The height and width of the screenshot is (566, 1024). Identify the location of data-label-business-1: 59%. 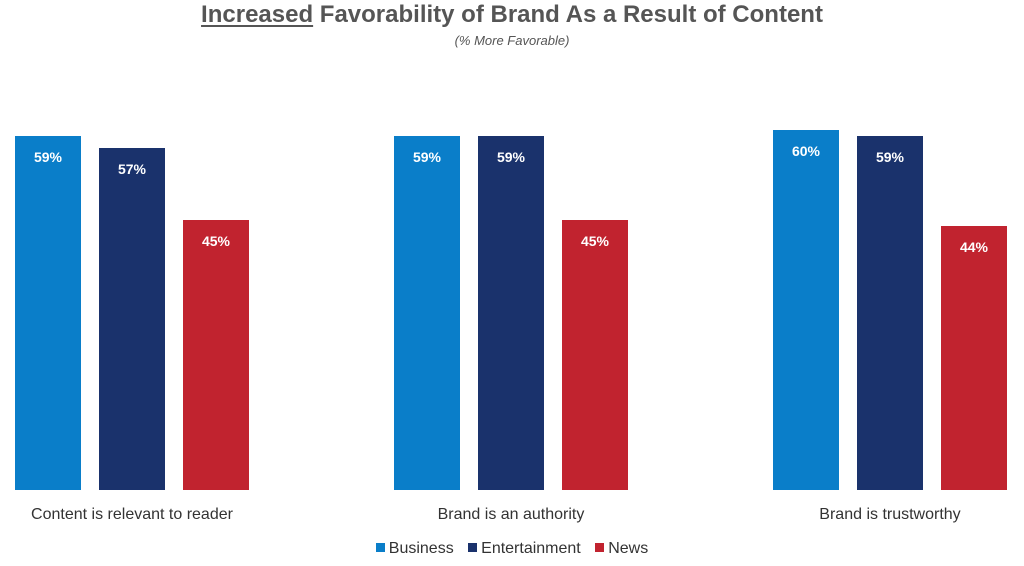
(48, 157).